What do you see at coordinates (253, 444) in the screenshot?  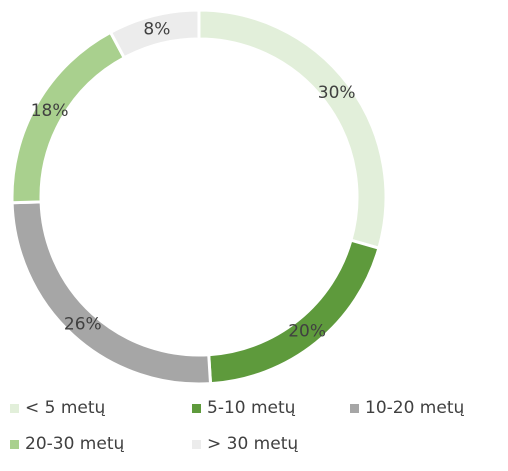 I see `legend-label: > 30 metų` at bounding box center [253, 444].